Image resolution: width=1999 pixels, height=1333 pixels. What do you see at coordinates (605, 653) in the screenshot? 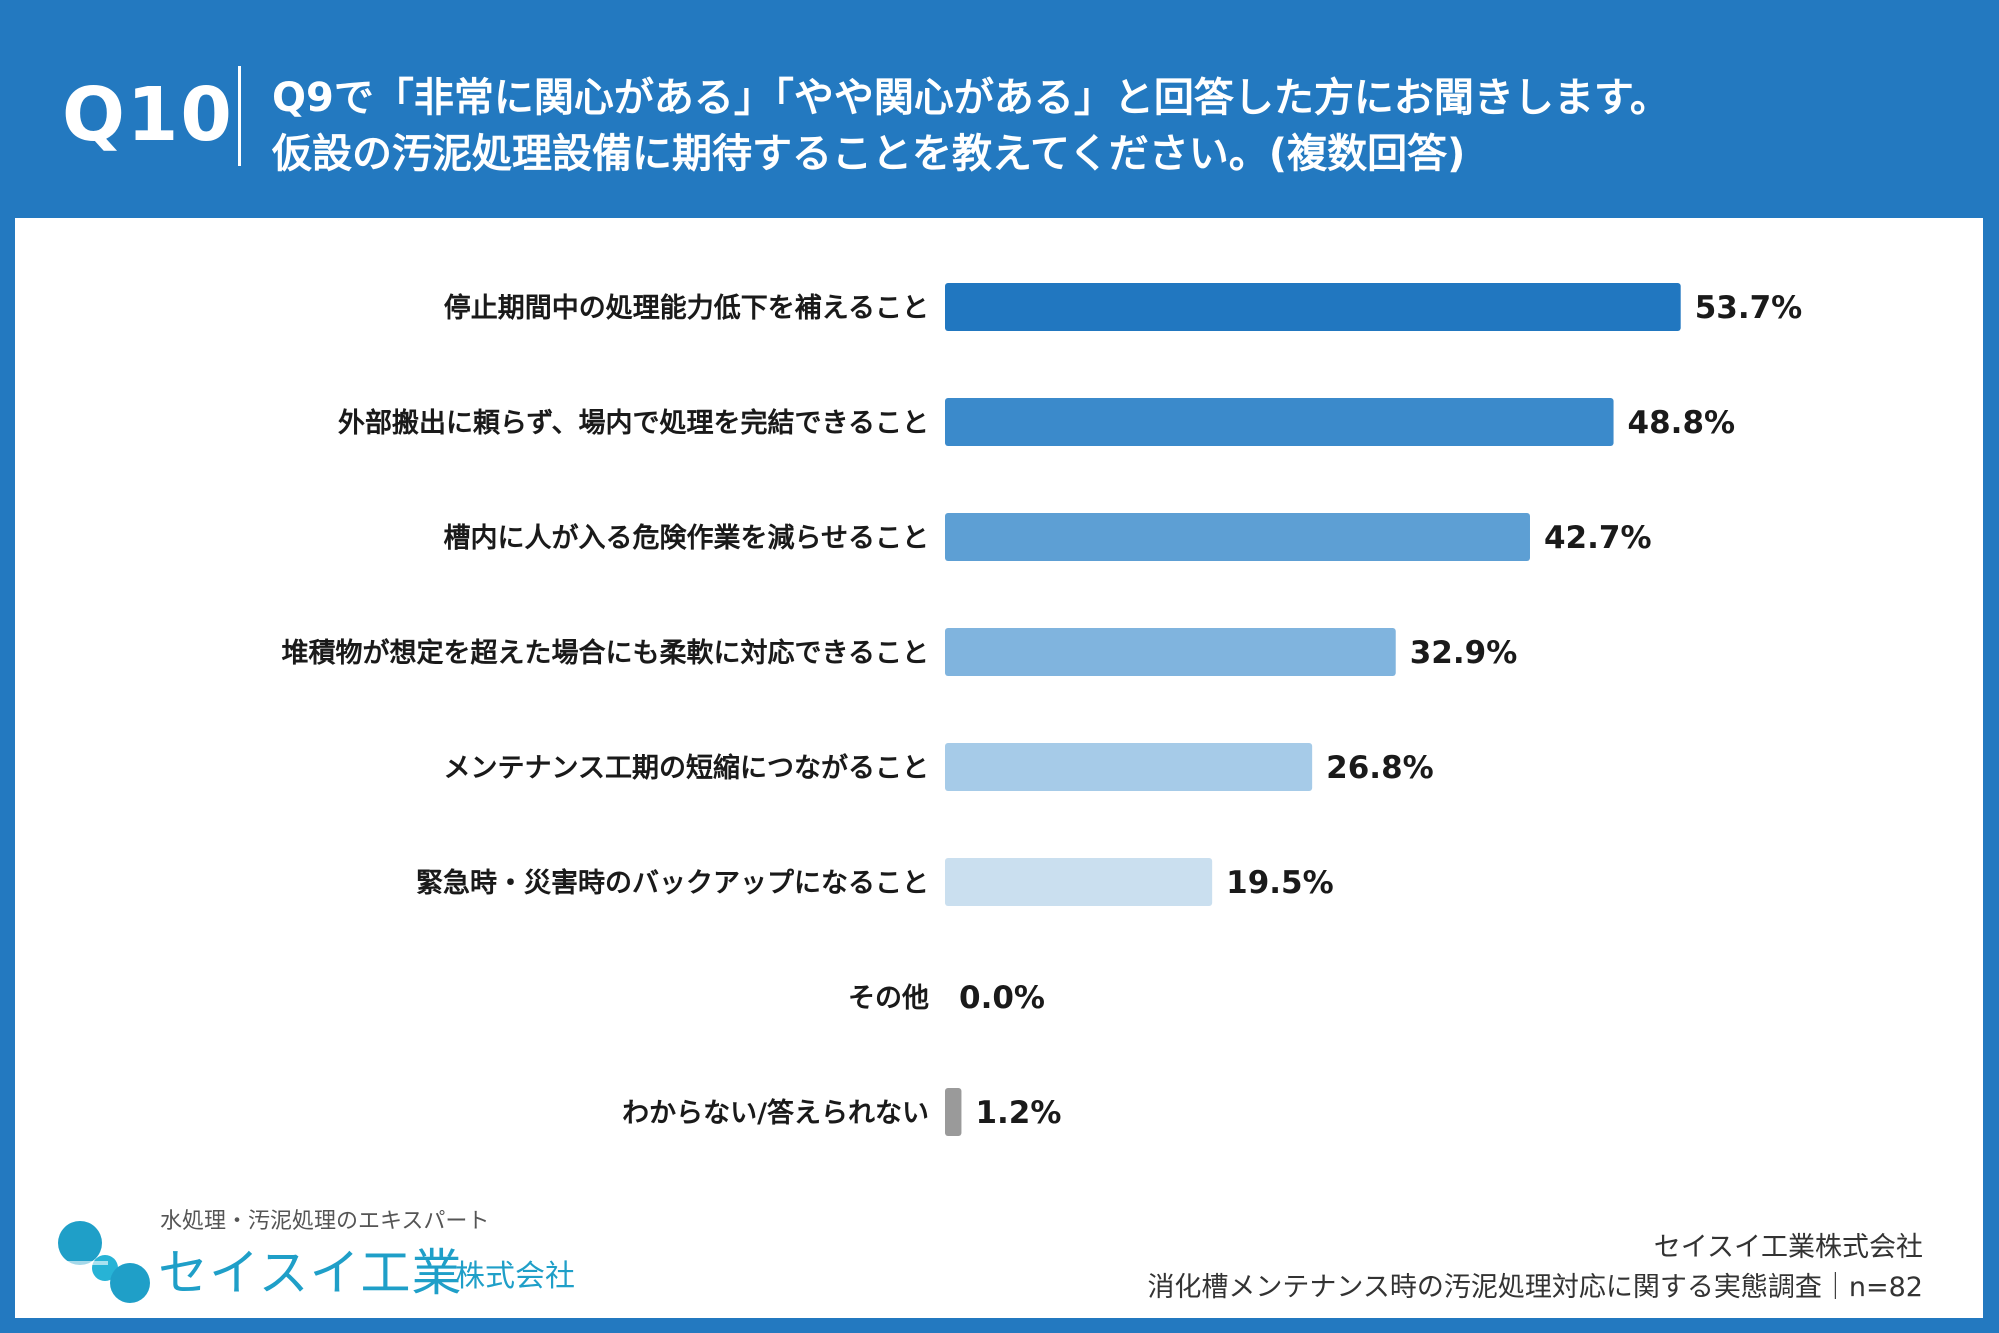
I see `category-label: 堆積物が想定を超えた場合にも柔軟に対応できること` at bounding box center [605, 653].